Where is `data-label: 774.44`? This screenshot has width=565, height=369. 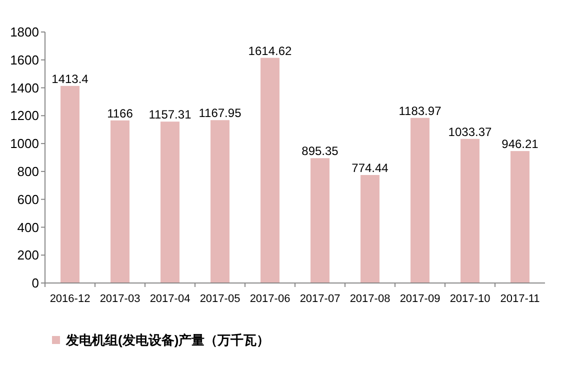
data-label: 774.44 is located at coordinates (370, 168).